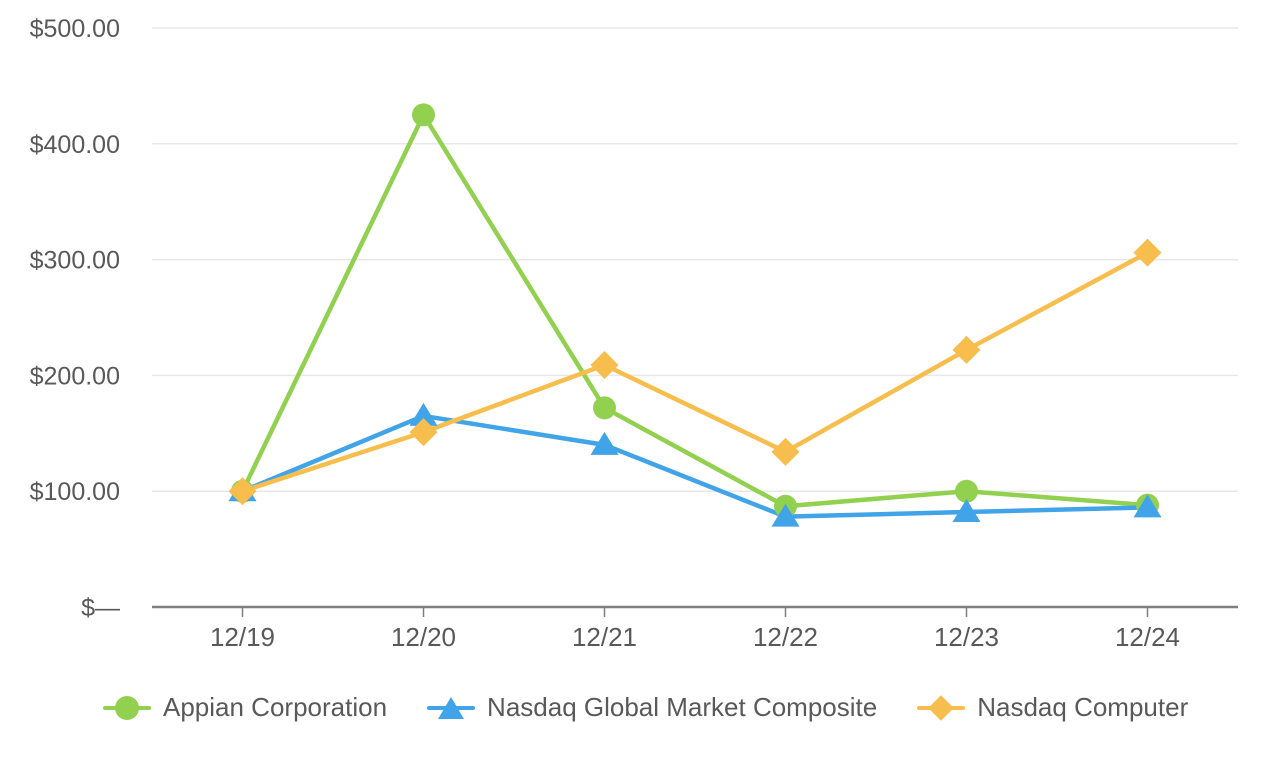  I want to click on legend-circle-marker-icon, so click(127, 708).